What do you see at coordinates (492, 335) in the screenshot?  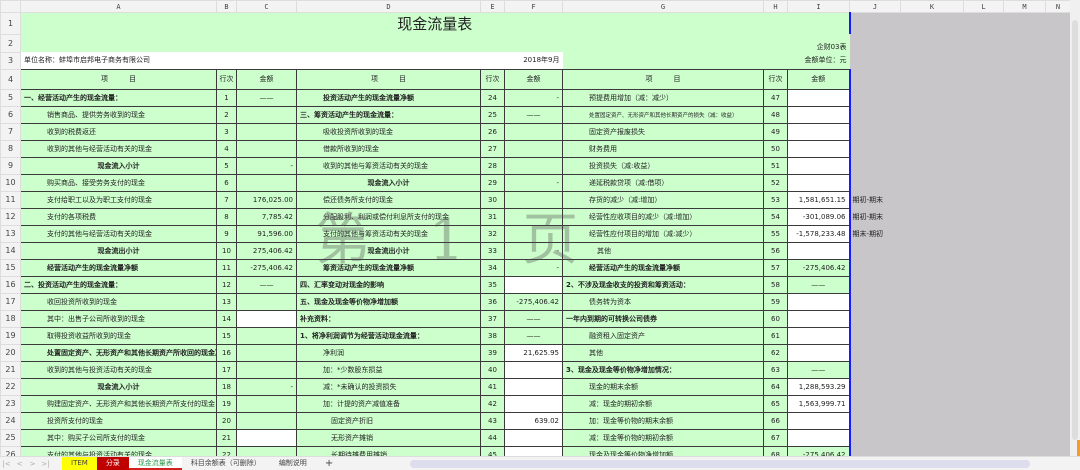 I see `line-number: 38` at bounding box center [492, 335].